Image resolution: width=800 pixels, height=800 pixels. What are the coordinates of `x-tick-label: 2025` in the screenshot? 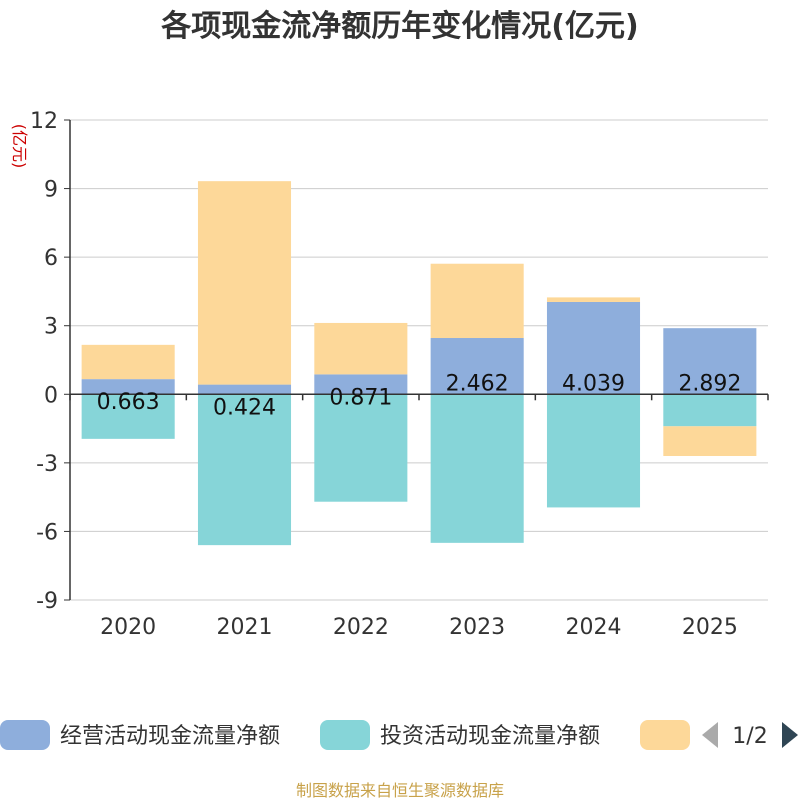 It's located at (710, 627).